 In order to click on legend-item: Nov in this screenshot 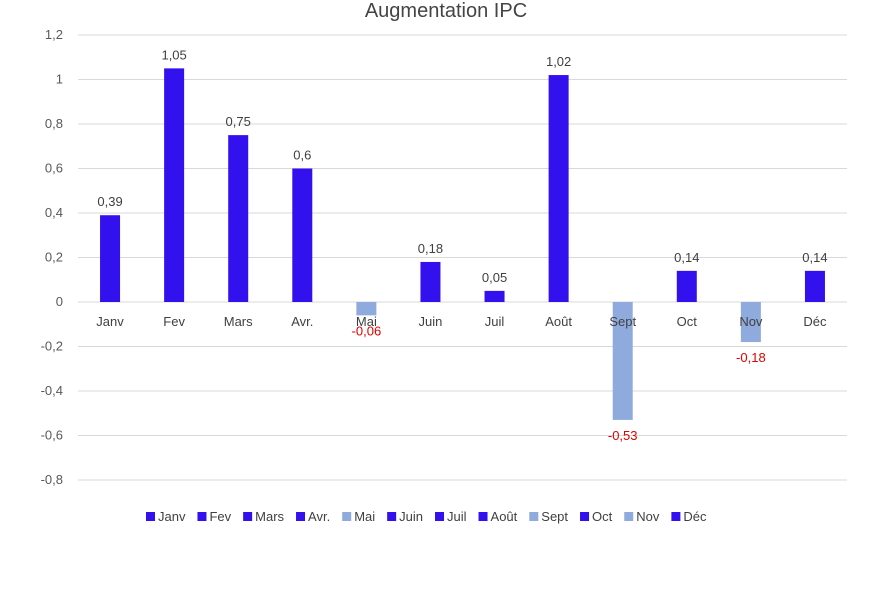, I will do `click(642, 516)`.